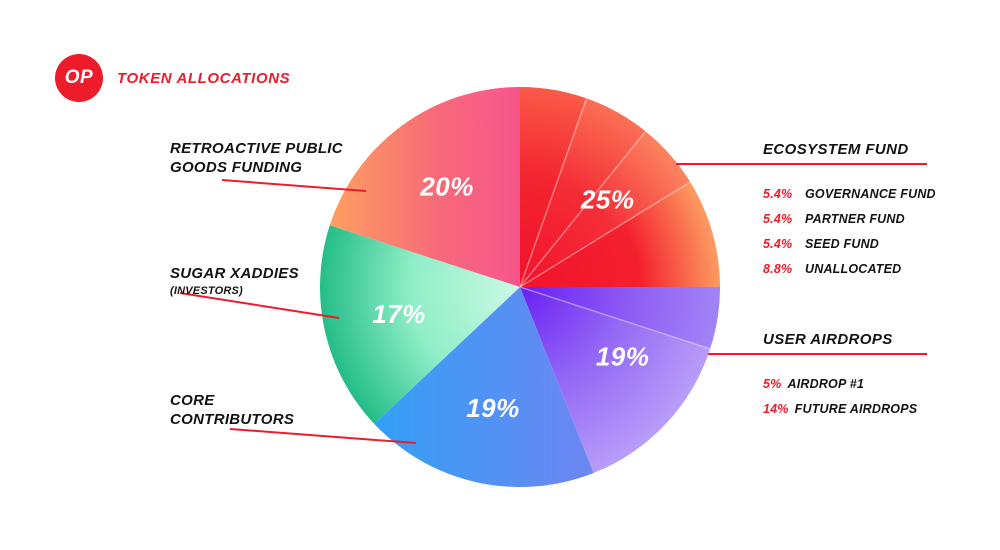  I want to click on label-line: SUGAR XADDIES, so click(234, 273).